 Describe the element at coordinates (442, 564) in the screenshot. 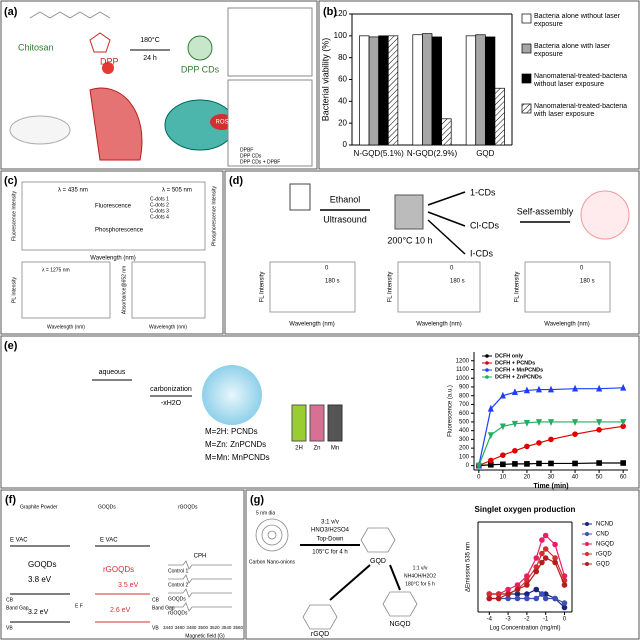

I see `panel-g-frame` at that location.